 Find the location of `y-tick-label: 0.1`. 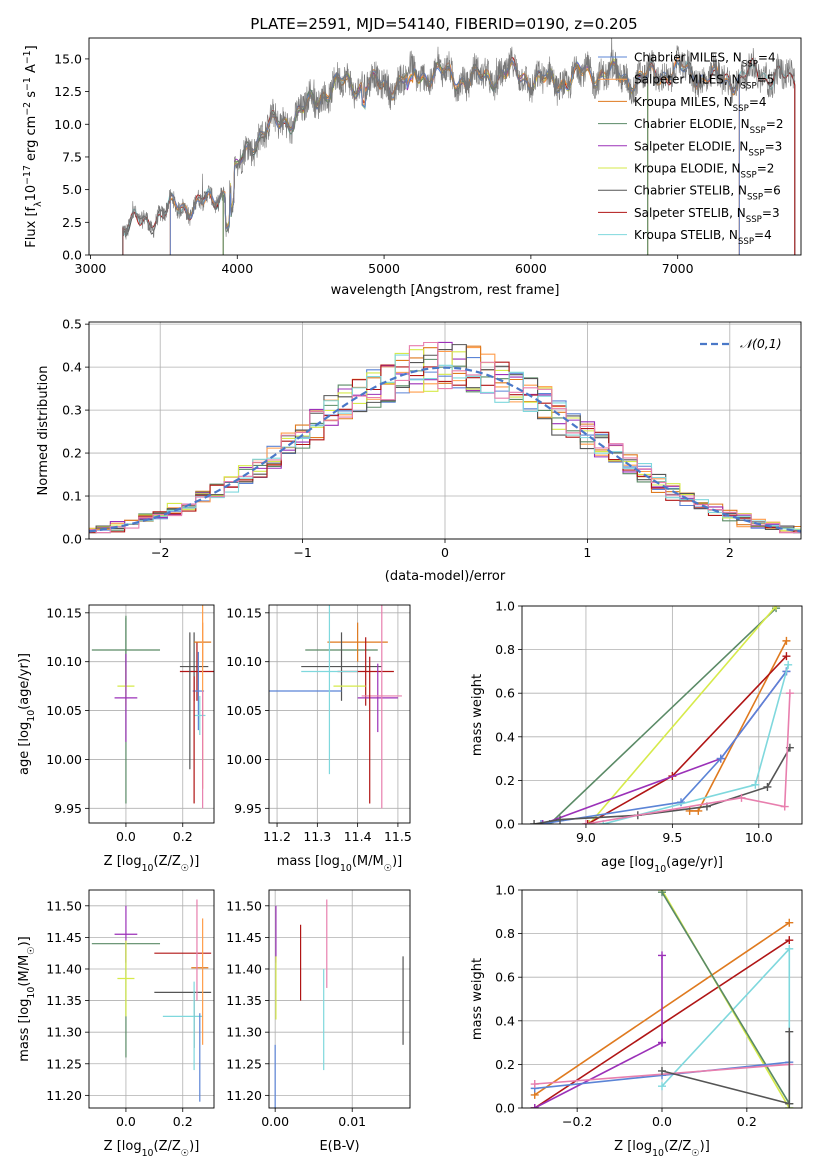

y-tick-label: 0.1 is located at coordinates (72, 496).